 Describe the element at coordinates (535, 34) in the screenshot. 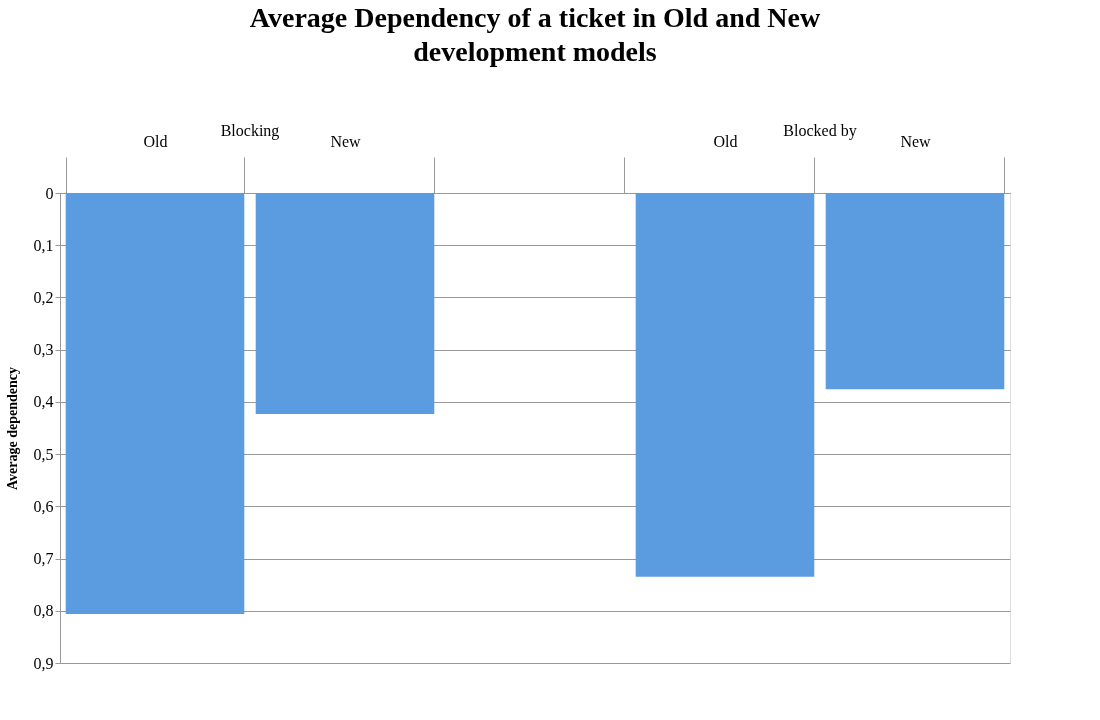

I see `chart-title: Average Dependency of a ticket in Old and New development models` at that location.